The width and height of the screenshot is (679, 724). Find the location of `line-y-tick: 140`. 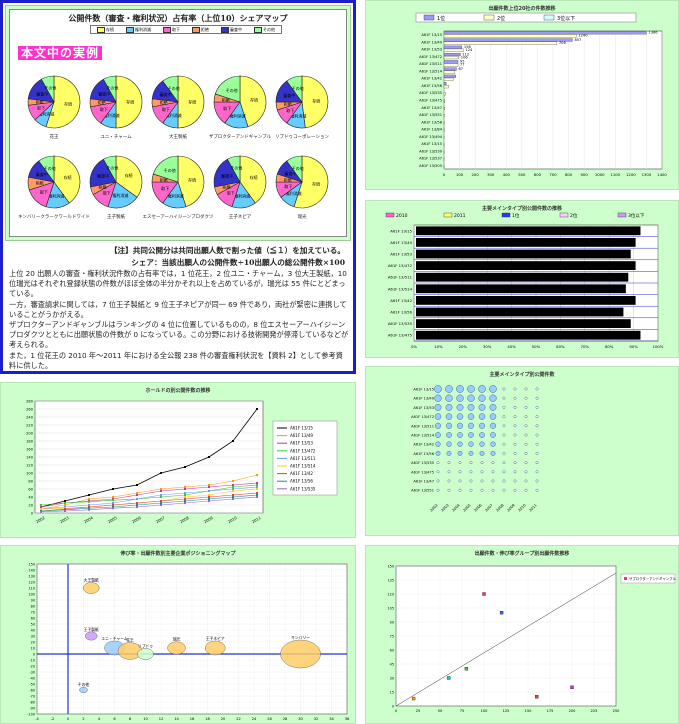

line-y-tick: 140 is located at coordinates (30, 458).